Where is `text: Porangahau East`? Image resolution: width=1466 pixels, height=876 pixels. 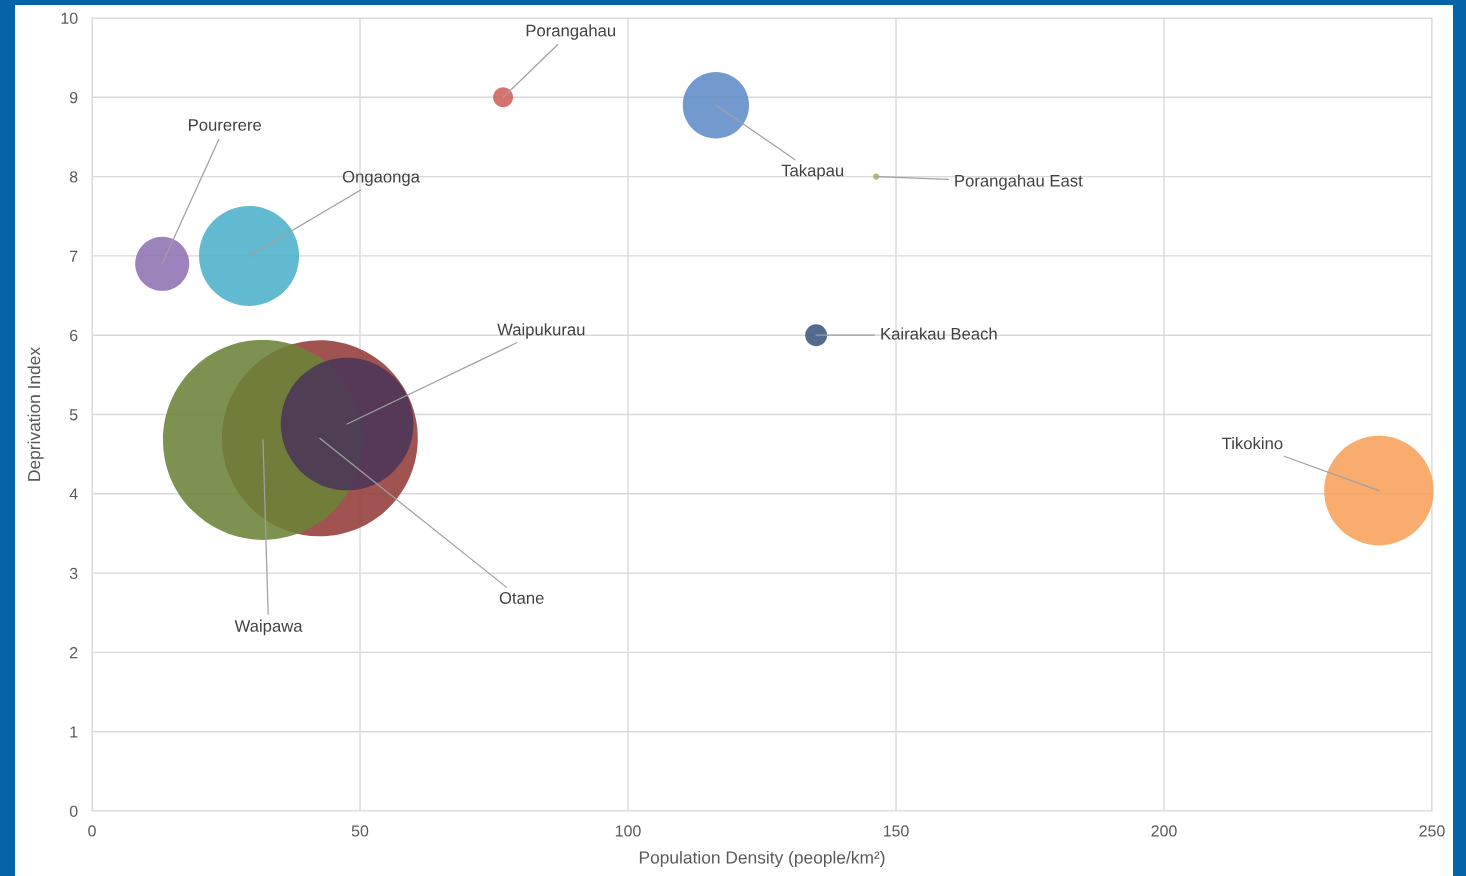 text: Porangahau East is located at coordinates (1019, 182).